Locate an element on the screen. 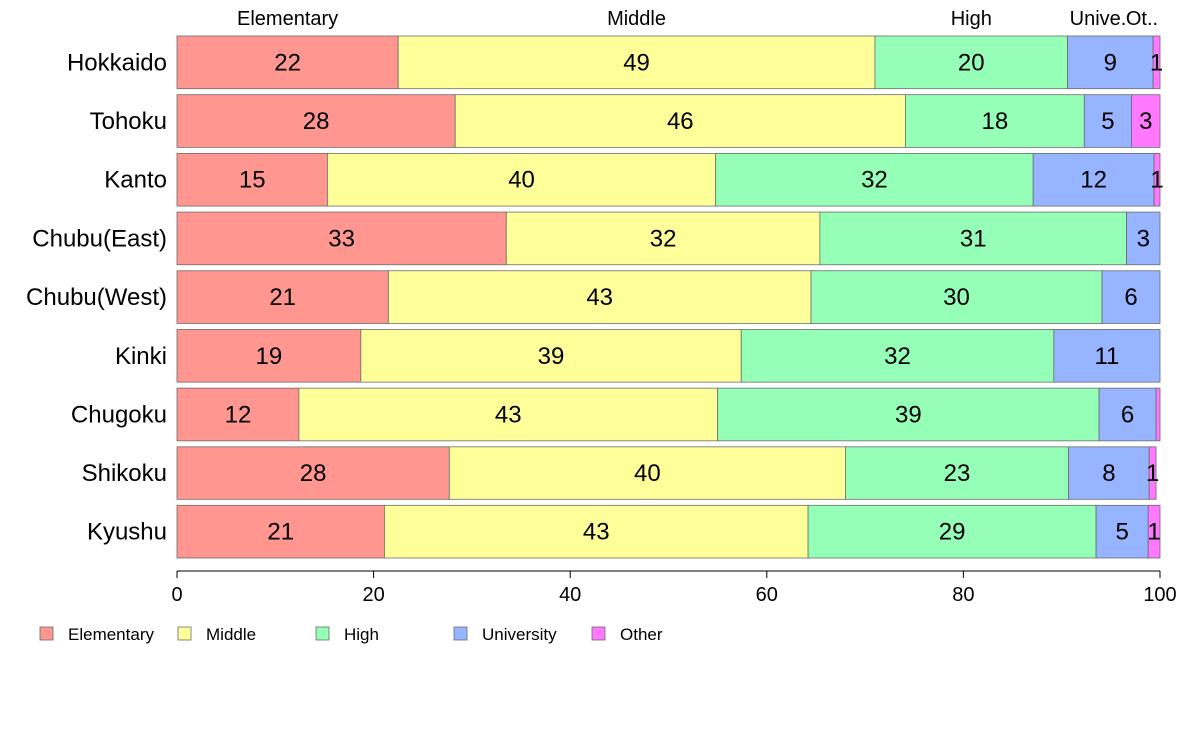  bar-kanto-elementary is located at coordinates (252, 179).